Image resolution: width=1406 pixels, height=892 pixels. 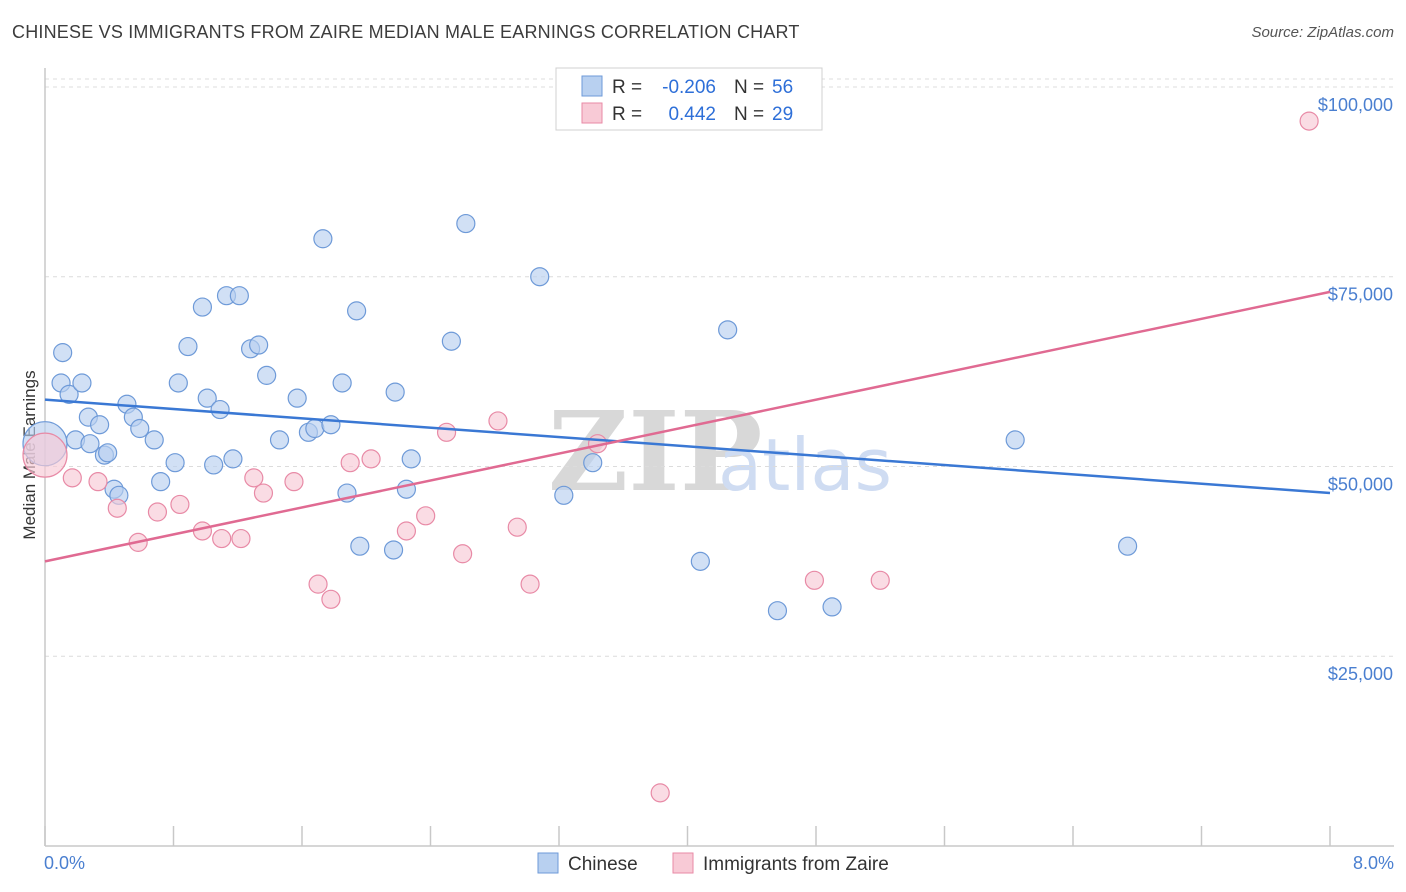 I want to click on y-tick-label-100000: $100,000, so click(x=1355, y=105).